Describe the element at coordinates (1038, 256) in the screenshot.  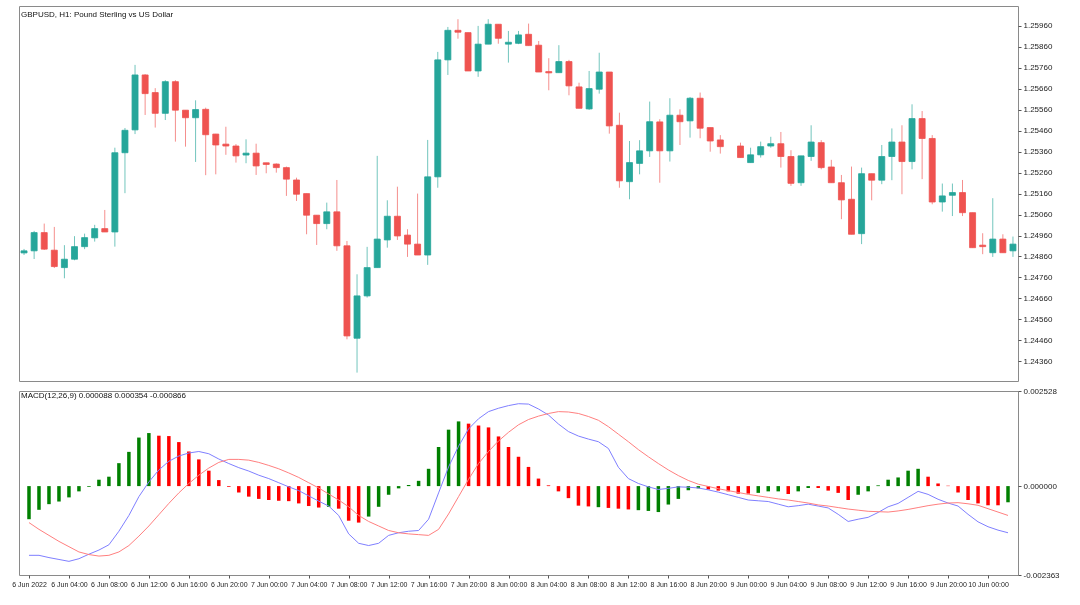
I see `y-tick-label: 1.24860` at that location.